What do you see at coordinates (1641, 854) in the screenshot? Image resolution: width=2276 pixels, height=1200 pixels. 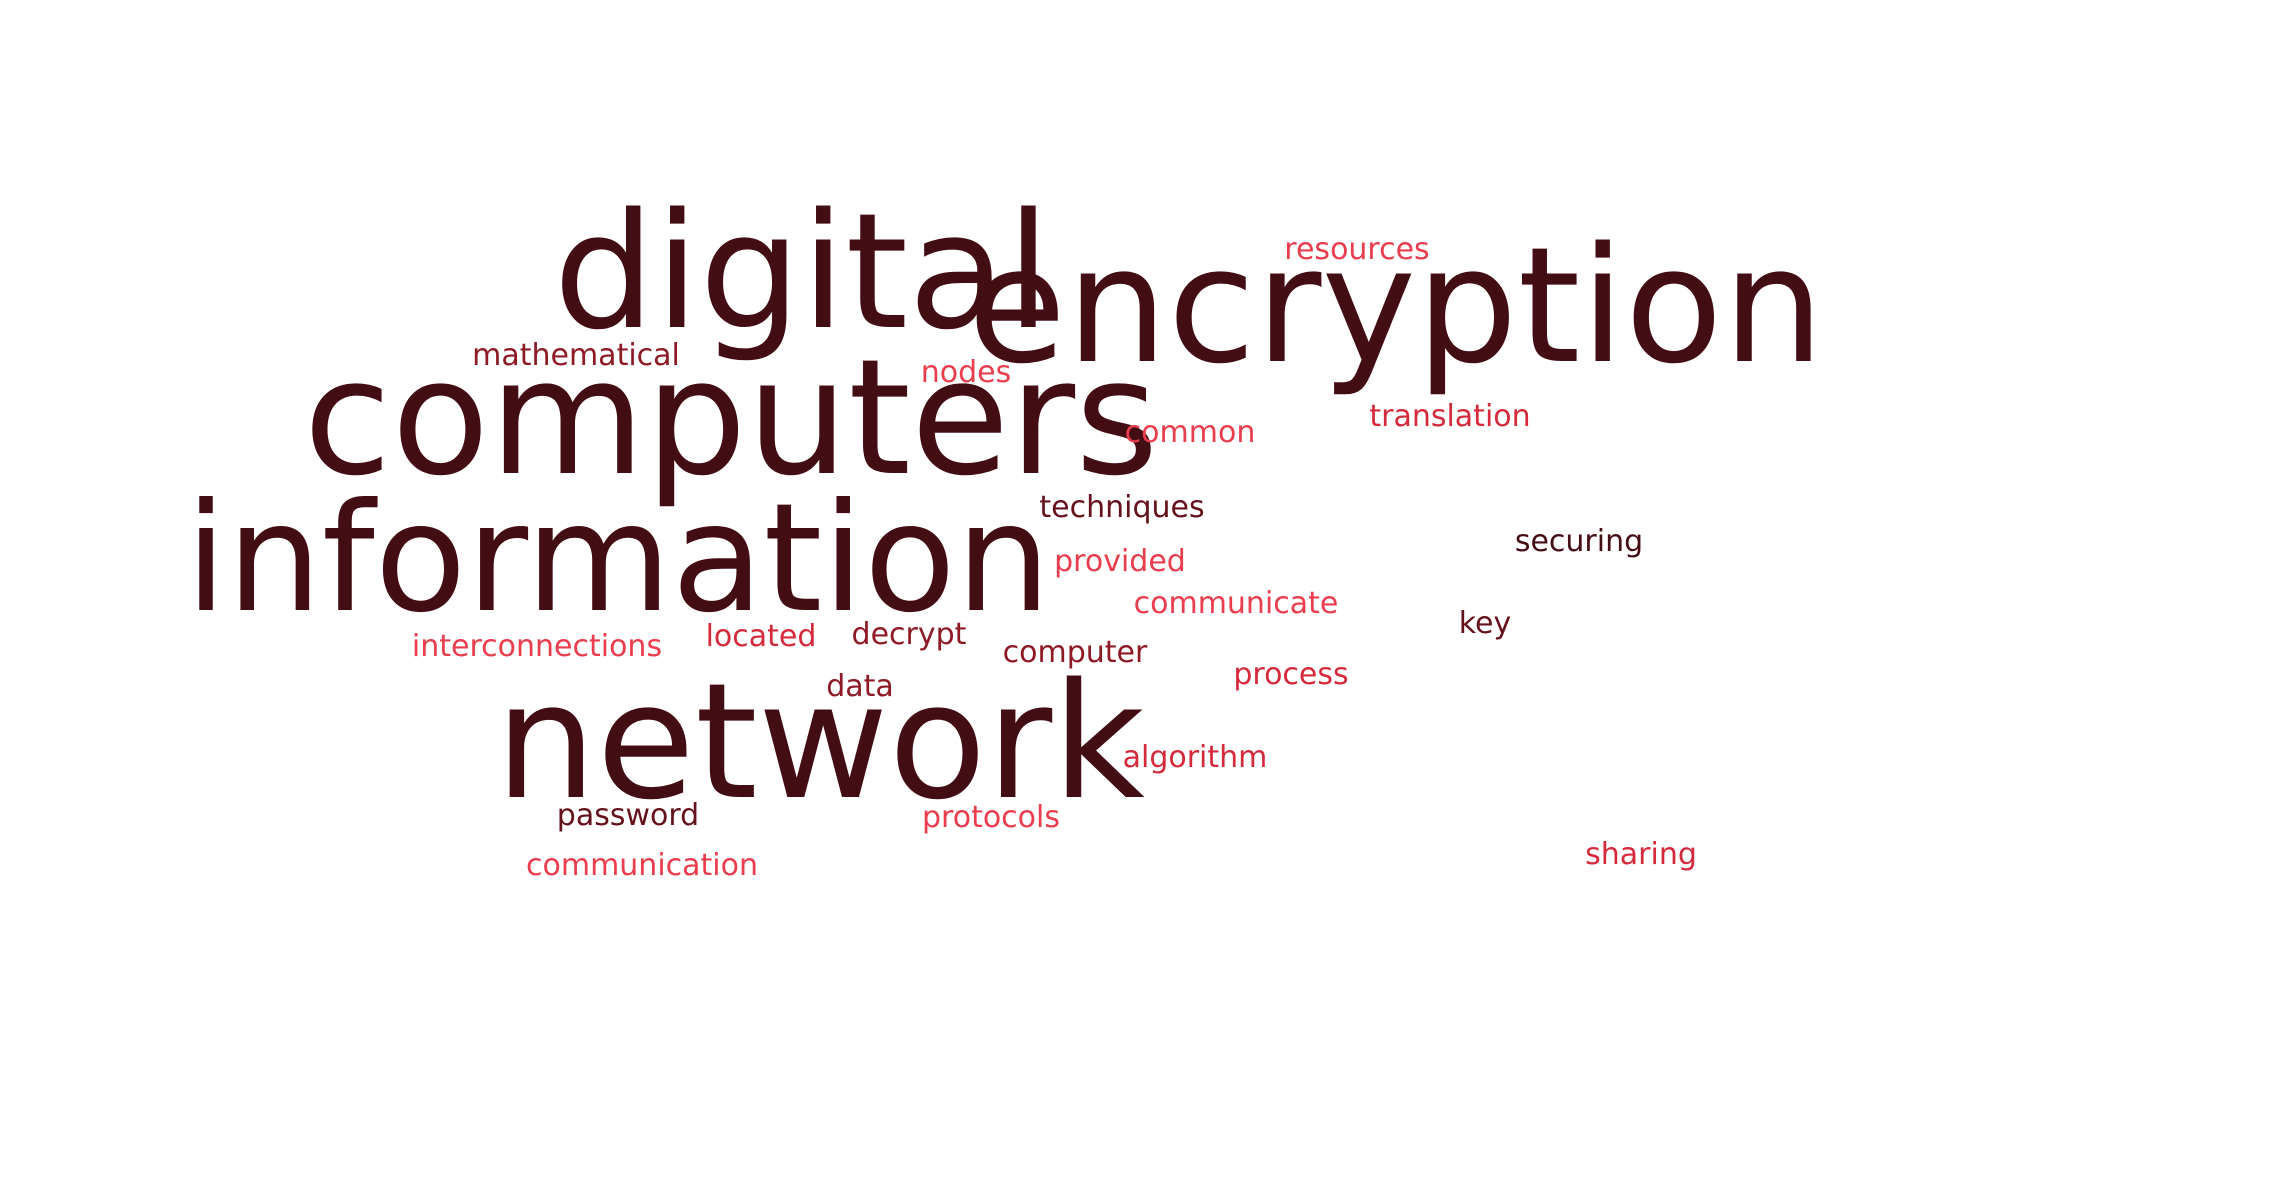 I see `word-sharing: sharing` at bounding box center [1641, 854].